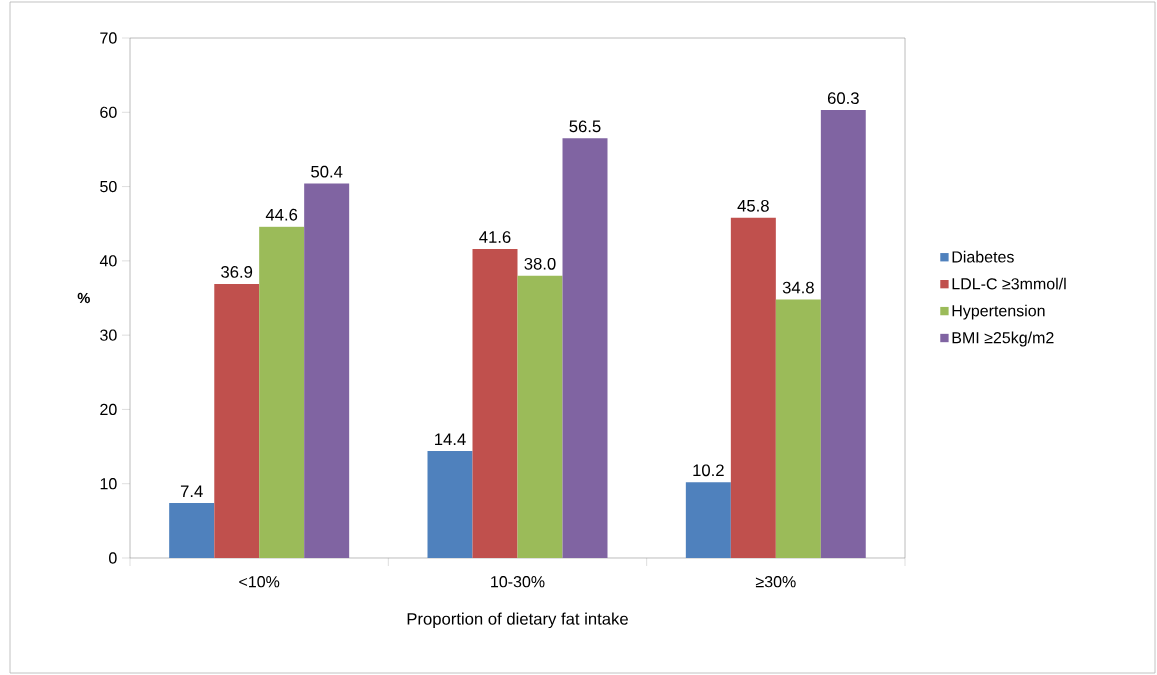  What do you see at coordinates (237, 272) in the screenshot?
I see `data-label: 36.9` at bounding box center [237, 272].